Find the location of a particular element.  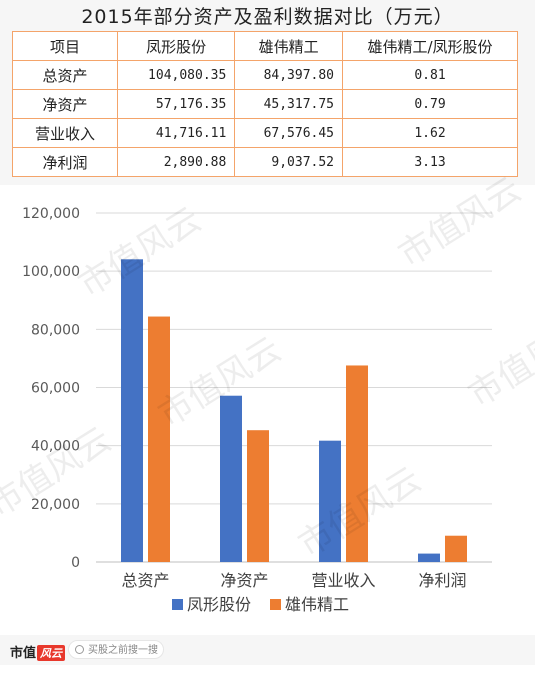

table-row: 净资产 57,176.35 45,317.75 0.79 is located at coordinates (265, 104).